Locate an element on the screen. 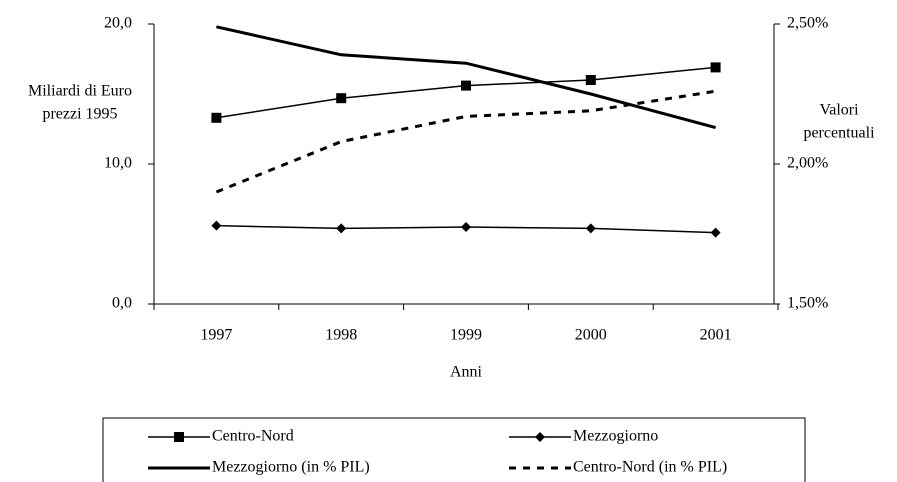 Image resolution: width=897 pixels, height=482 pixels. x-tick-label: 1998 is located at coordinates (341, 335).